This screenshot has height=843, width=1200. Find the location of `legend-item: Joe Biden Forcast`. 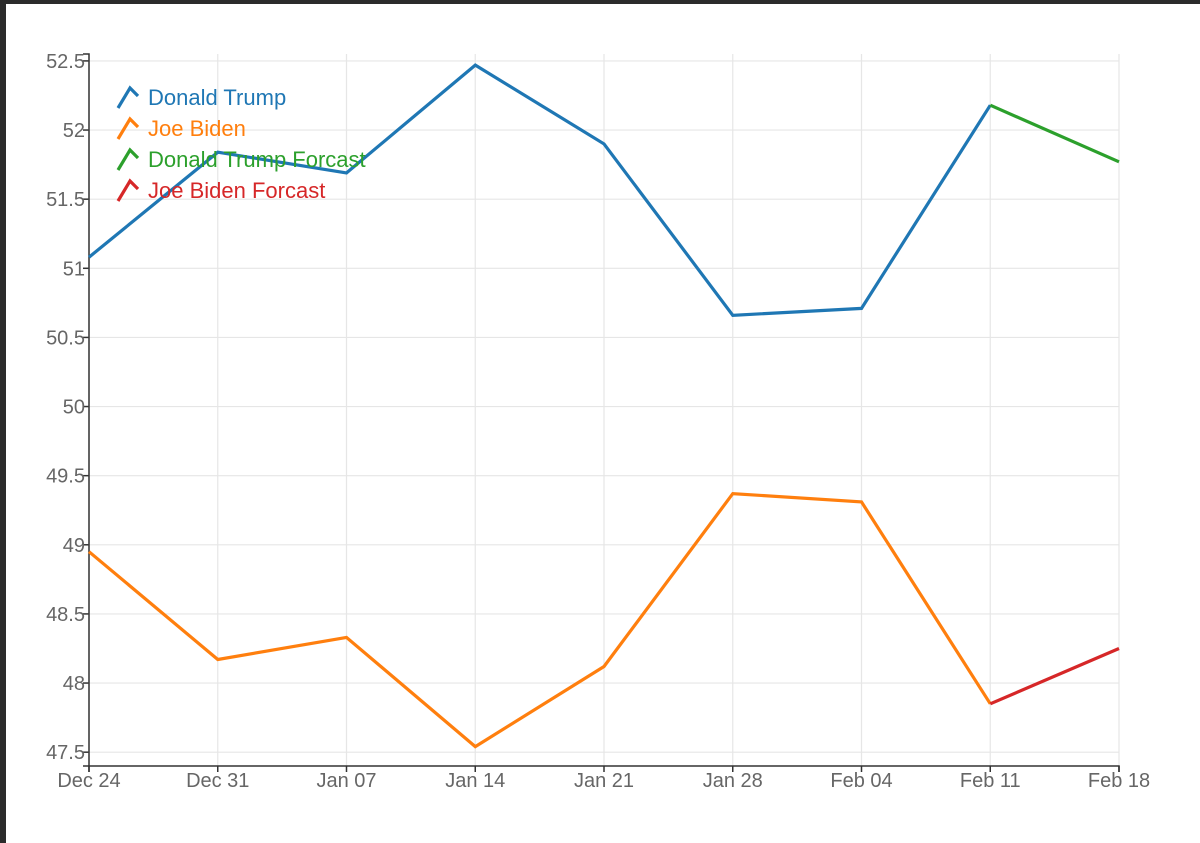

legend-item: Joe Biden Forcast is located at coordinates (220, 190).